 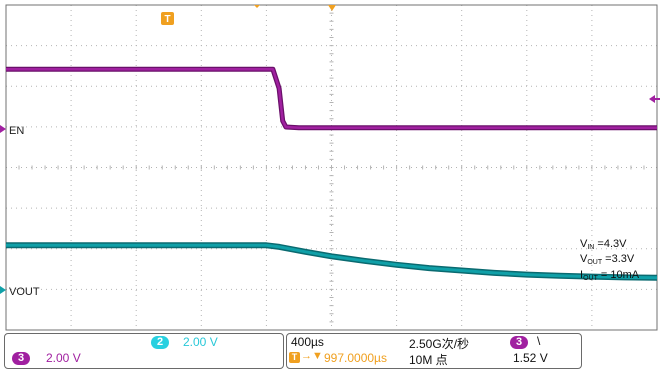 What do you see at coordinates (530, 358) in the screenshot?
I see `trigger-level: 1.52 V` at bounding box center [530, 358].